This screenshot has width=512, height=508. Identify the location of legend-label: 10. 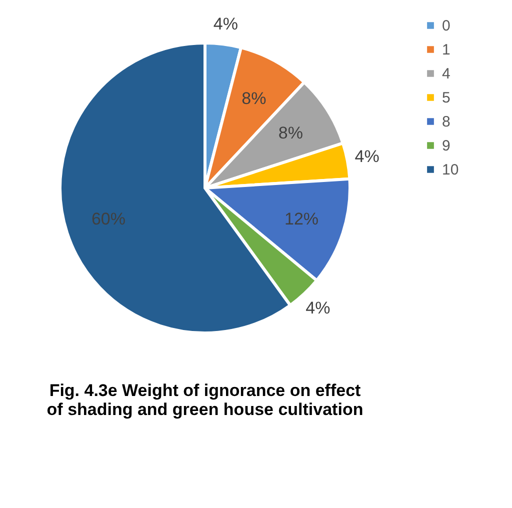
(450, 170).